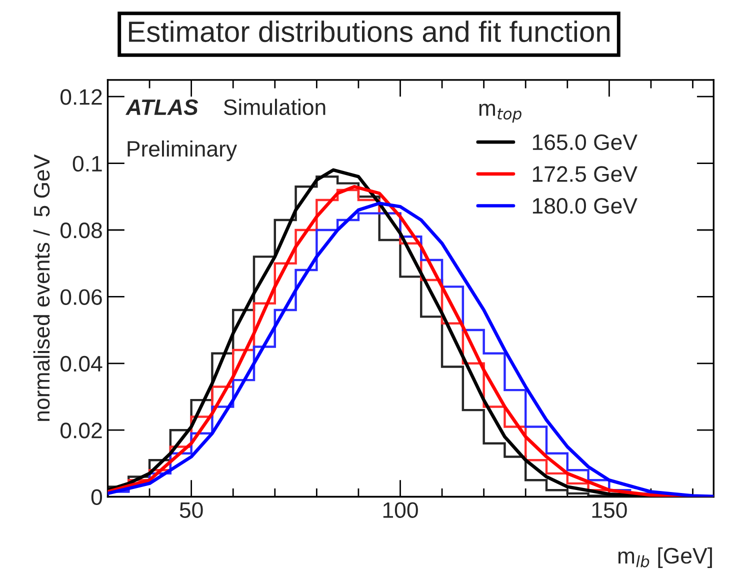  I want to click on legend-label: 180.0 GeV, so click(585, 206).